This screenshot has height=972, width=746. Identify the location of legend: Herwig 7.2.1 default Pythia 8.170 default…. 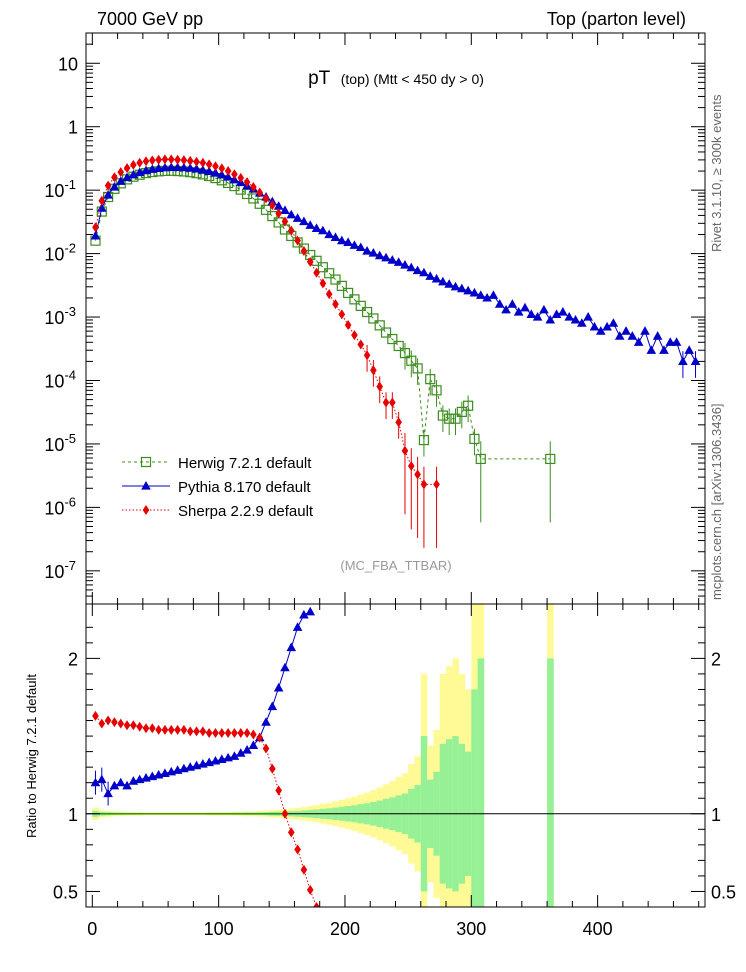
(218, 487).